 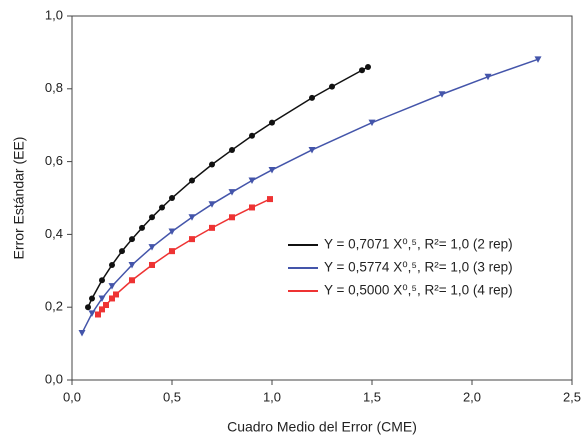 I want to click on y-axis-title: Error Estándar (EE), so click(x=19, y=198).